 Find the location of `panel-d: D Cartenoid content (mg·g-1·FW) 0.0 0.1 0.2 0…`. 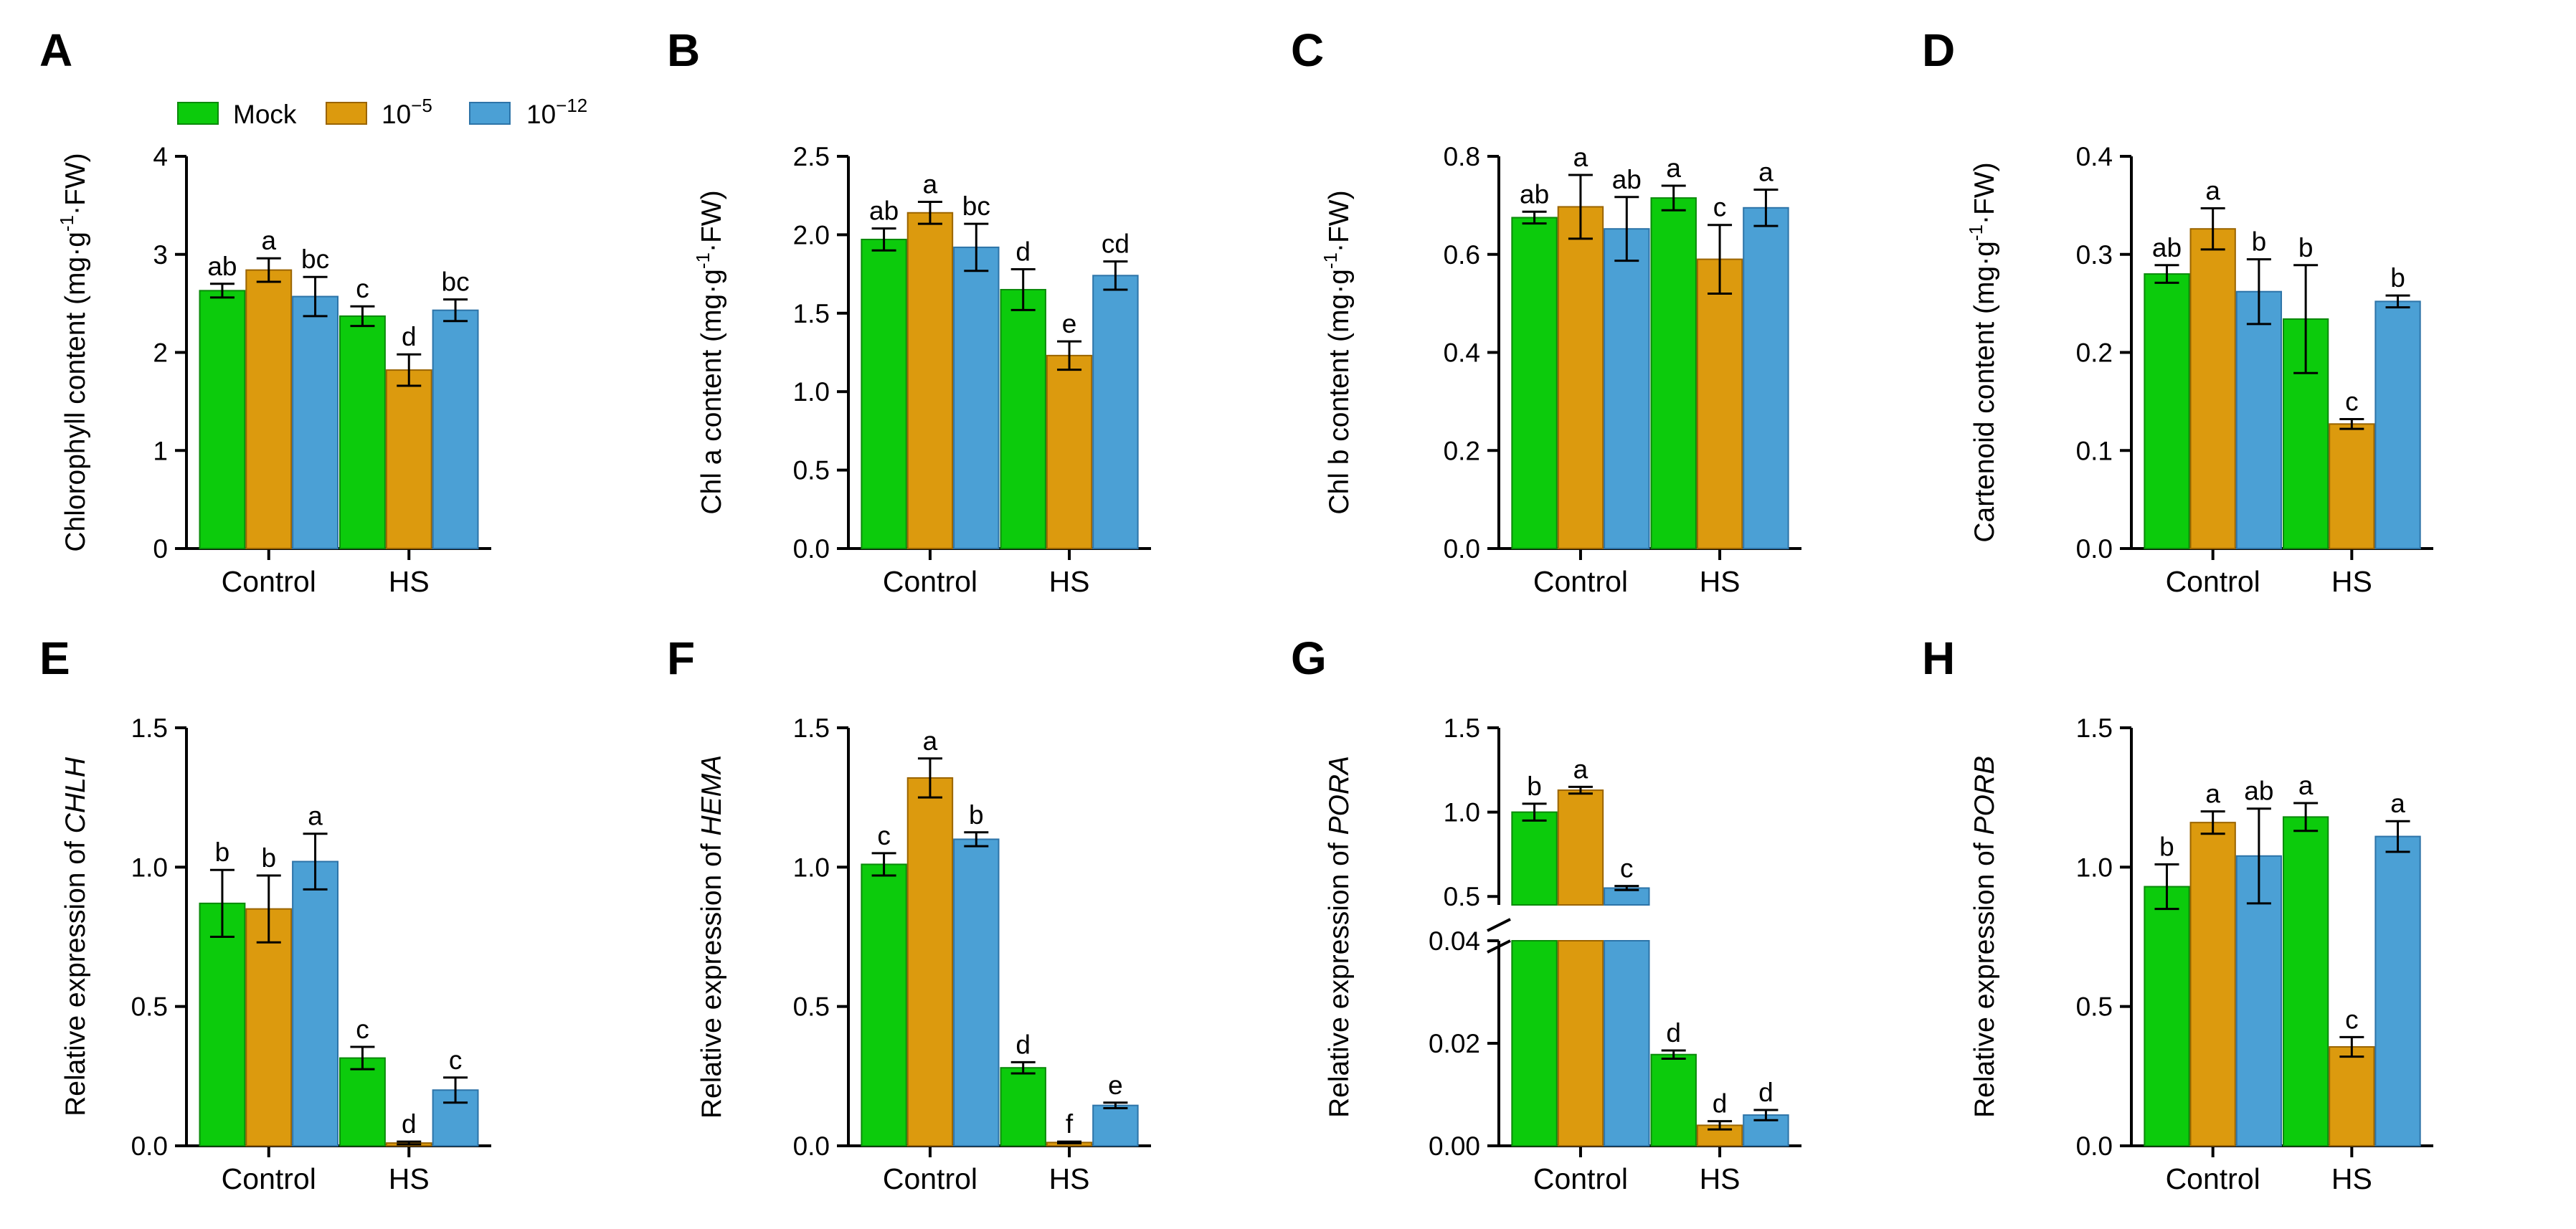

panel-d: D Cartenoid content (mg·g-1·FW) 0.0 0.1 0.2 0… is located at coordinates (2177, 311).